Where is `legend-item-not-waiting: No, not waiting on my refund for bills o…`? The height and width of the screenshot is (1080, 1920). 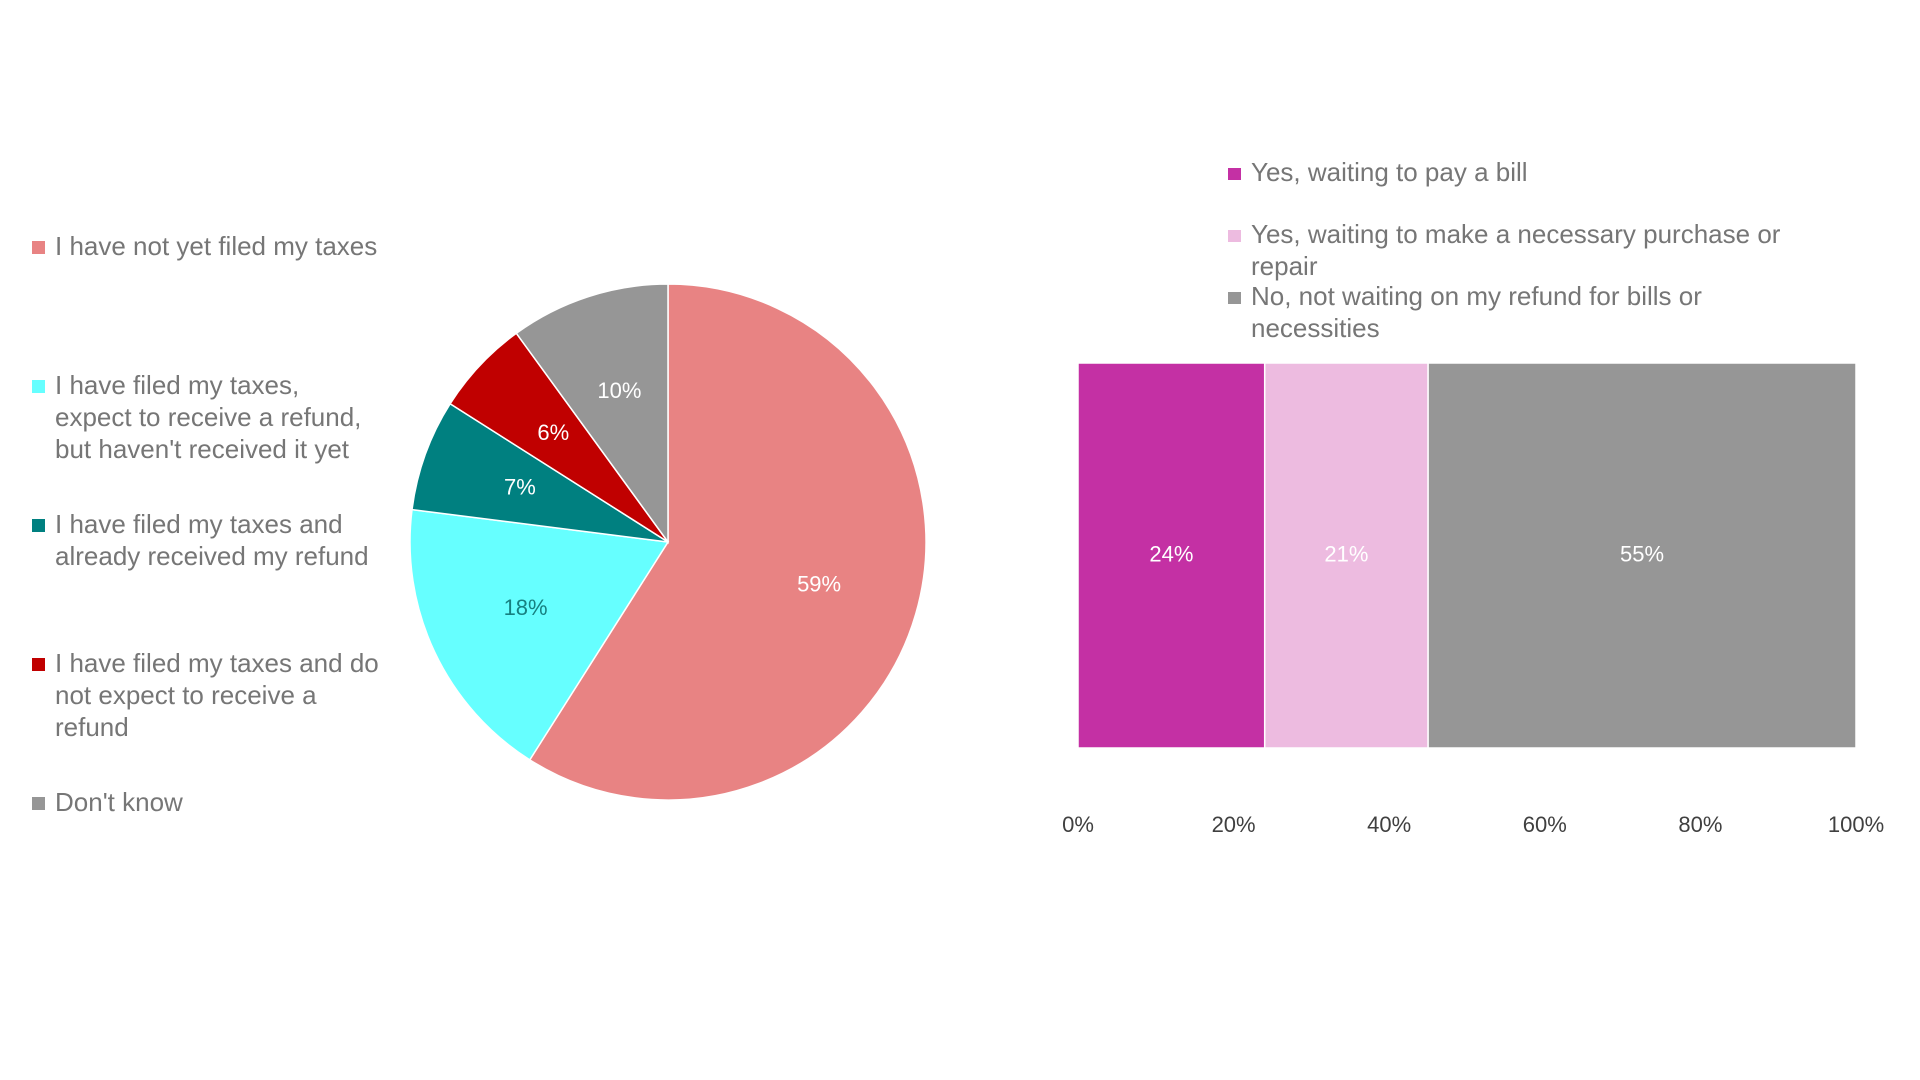
legend-item-not-waiting: No, not waiting on my refund for bills o… is located at coordinates (1528, 312).